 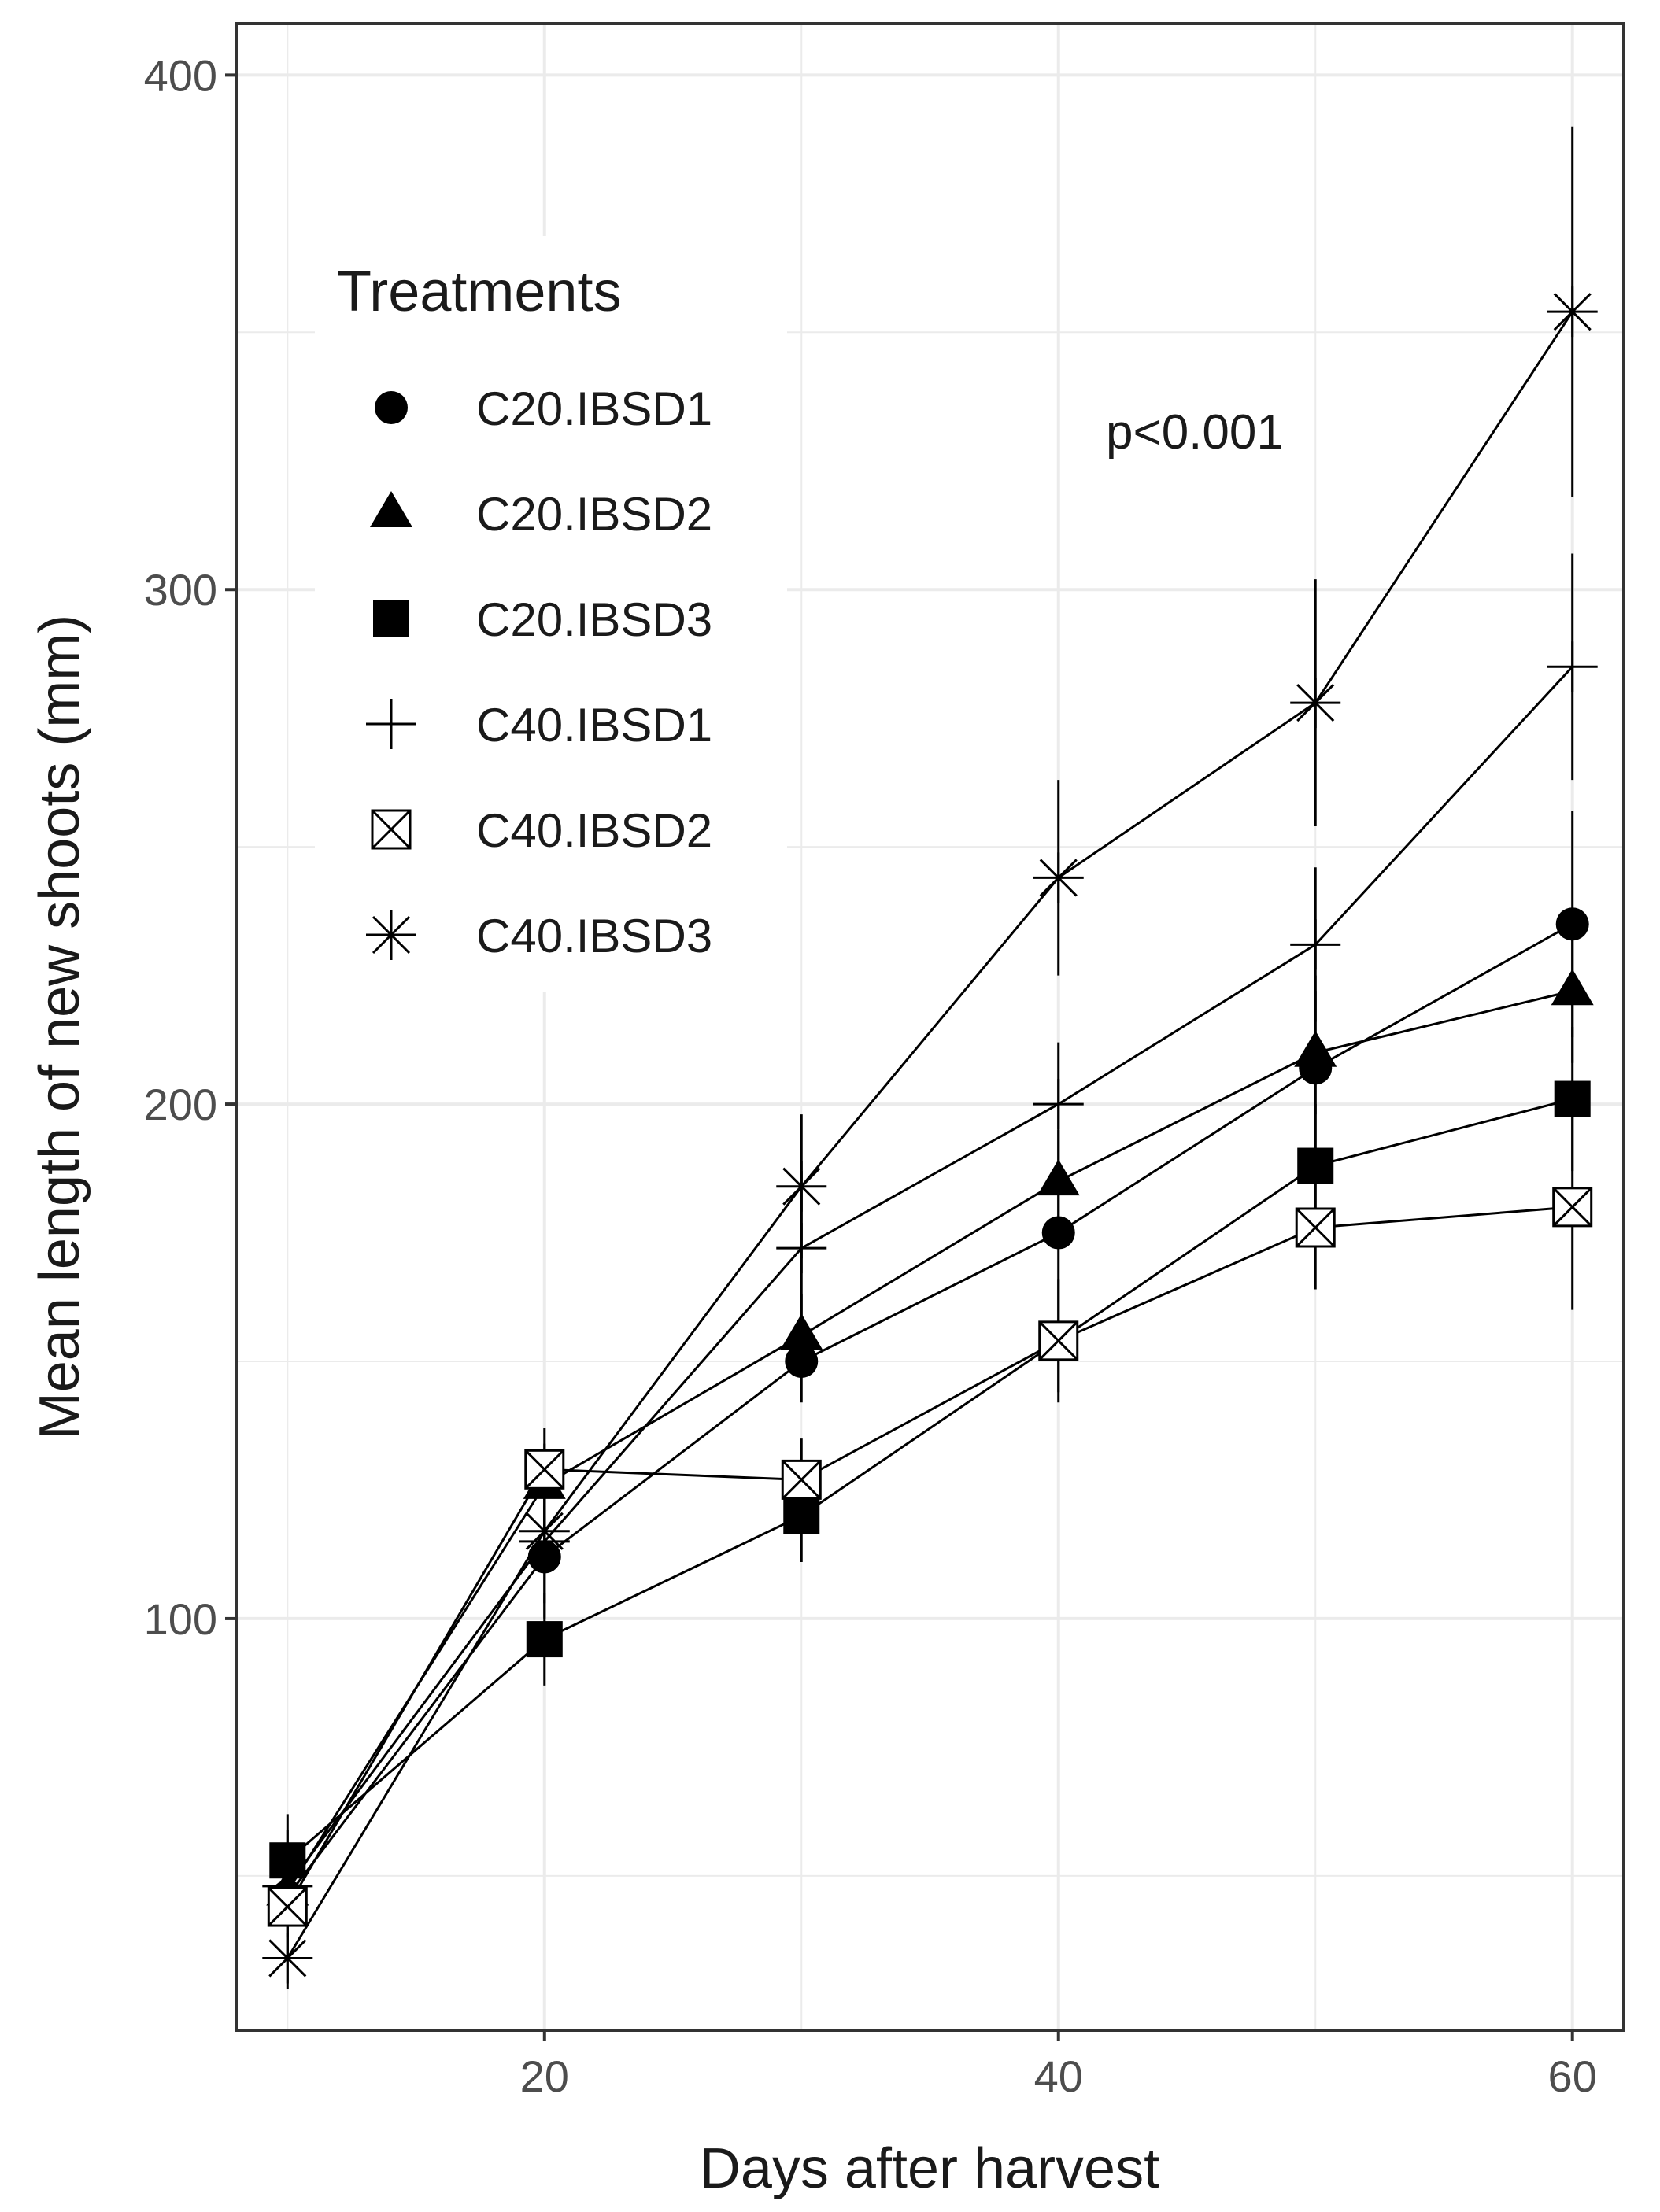 I want to click on legend-item-c20-ibsd2: C20.IBSD2, so click(x=541, y=514).